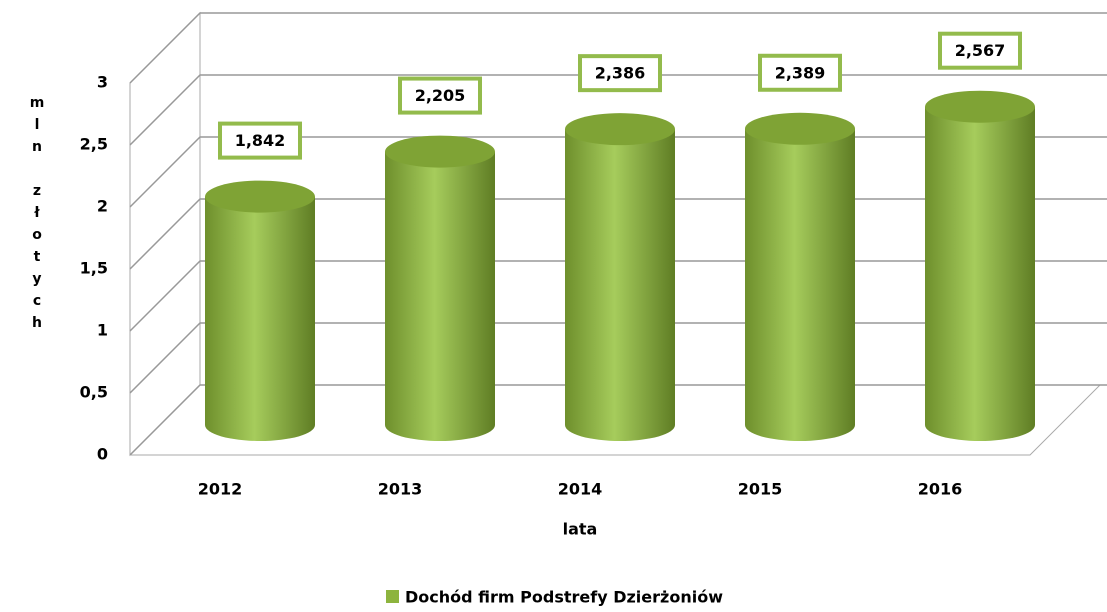 Image resolution: width=1107 pixels, height=612 pixels. What do you see at coordinates (618, 48) in the screenshot?
I see `grid-line` at bounding box center [618, 48].